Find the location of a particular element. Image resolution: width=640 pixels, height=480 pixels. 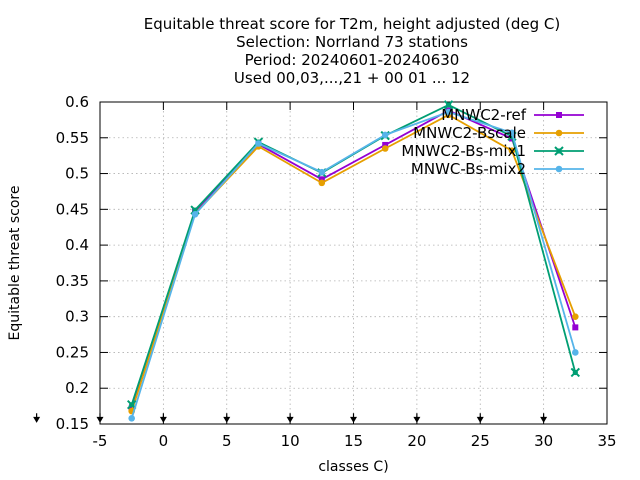

legend-item: MNWC2-ref is located at coordinates (512, 115).